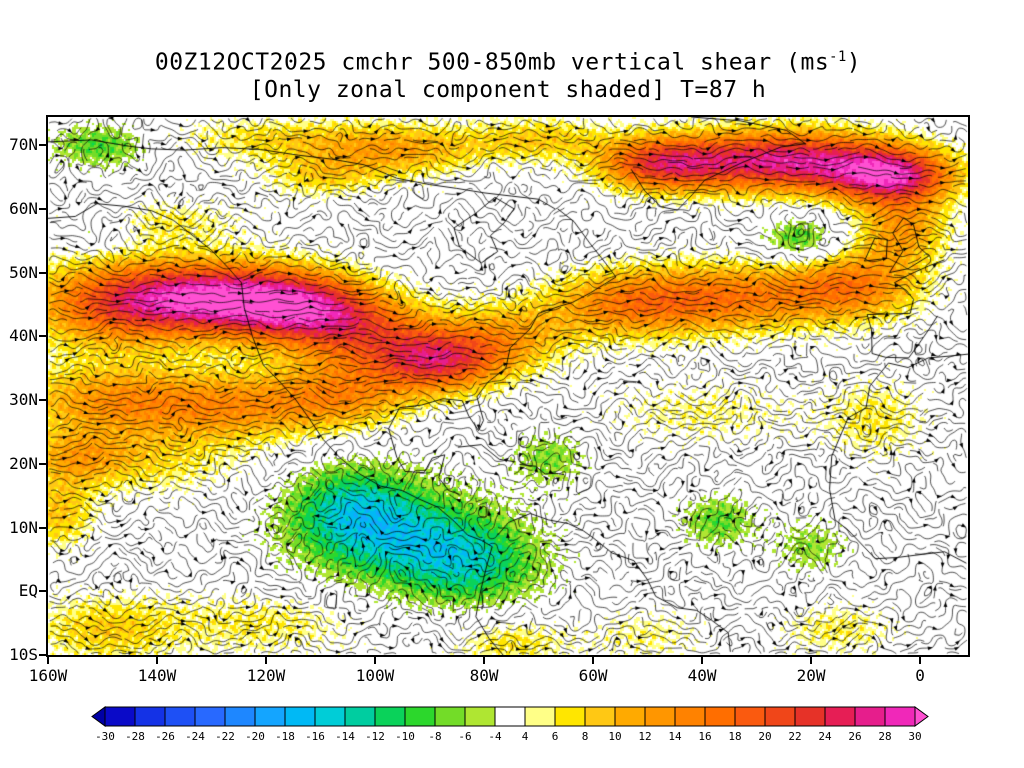 The height and width of the screenshot is (768, 1024). What do you see at coordinates (375, 736) in the screenshot?
I see `colorbar-tick-label: -12` at bounding box center [375, 736].